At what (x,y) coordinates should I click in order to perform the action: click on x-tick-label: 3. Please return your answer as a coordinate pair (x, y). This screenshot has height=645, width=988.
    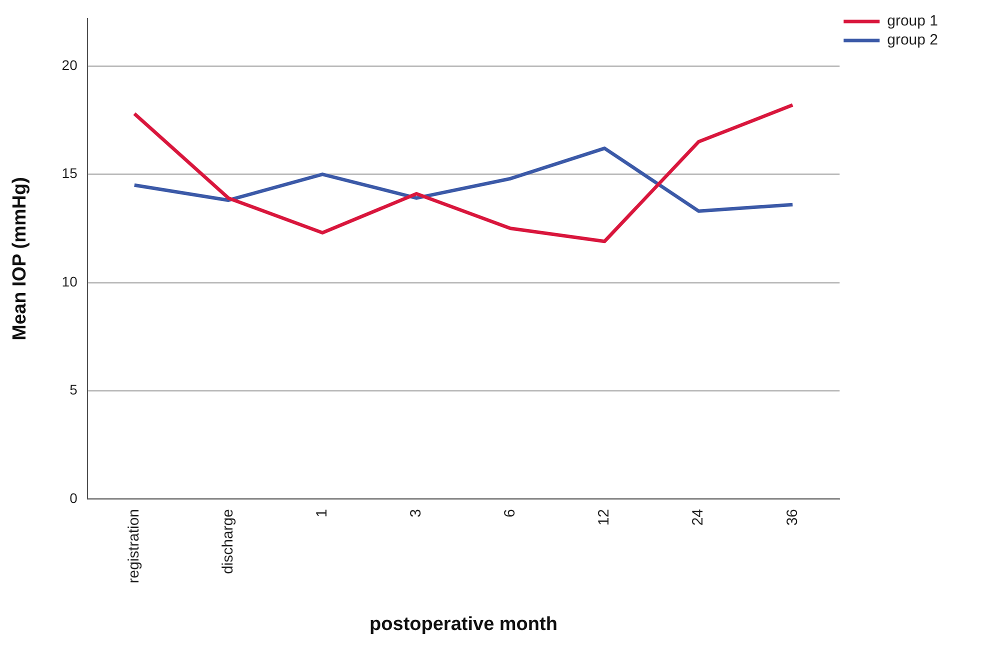
    Looking at the image, I should click on (416, 513).